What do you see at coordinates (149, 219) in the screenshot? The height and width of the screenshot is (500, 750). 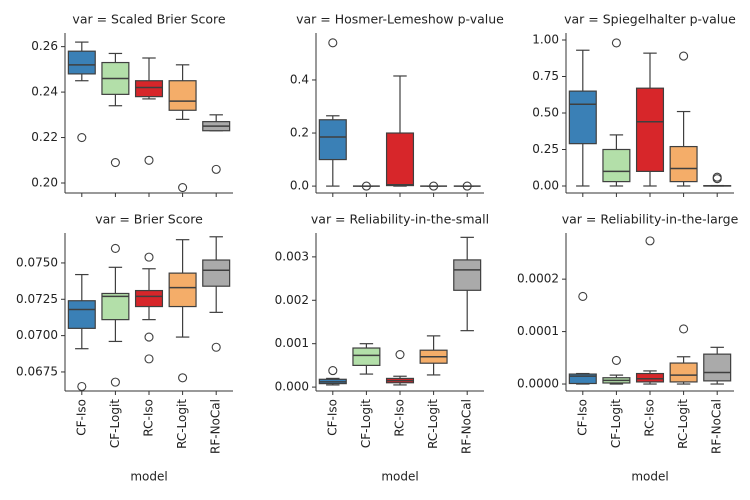 I see `panel-title: var = Brier Score` at bounding box center [149, 219].